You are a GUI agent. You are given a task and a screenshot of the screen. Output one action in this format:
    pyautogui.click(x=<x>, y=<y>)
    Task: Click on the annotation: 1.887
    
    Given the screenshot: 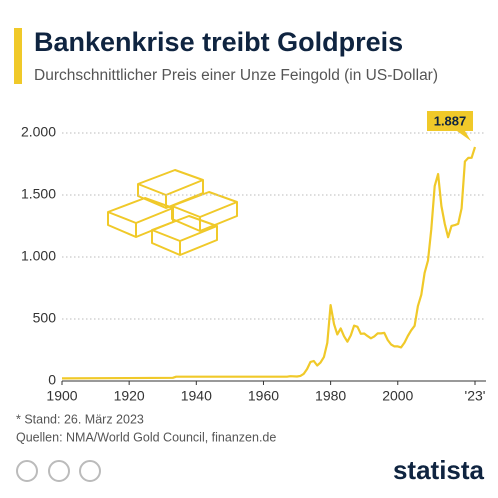 What is the action you would take?
    pyautogui.click(x=450, y=120)
    